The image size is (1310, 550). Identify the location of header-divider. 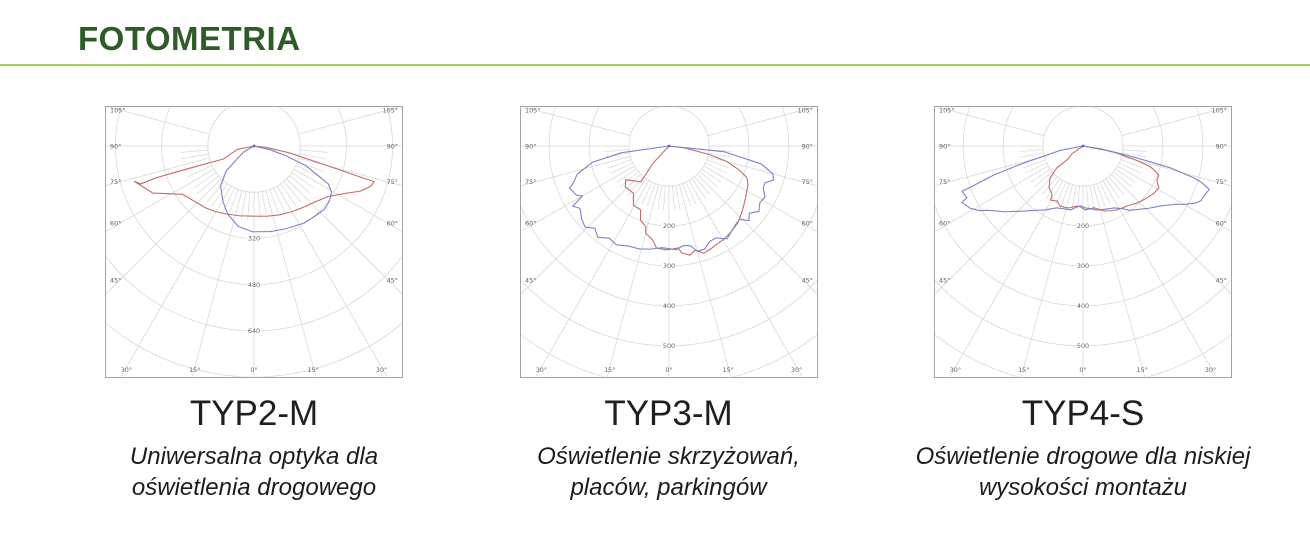
(655, 65).